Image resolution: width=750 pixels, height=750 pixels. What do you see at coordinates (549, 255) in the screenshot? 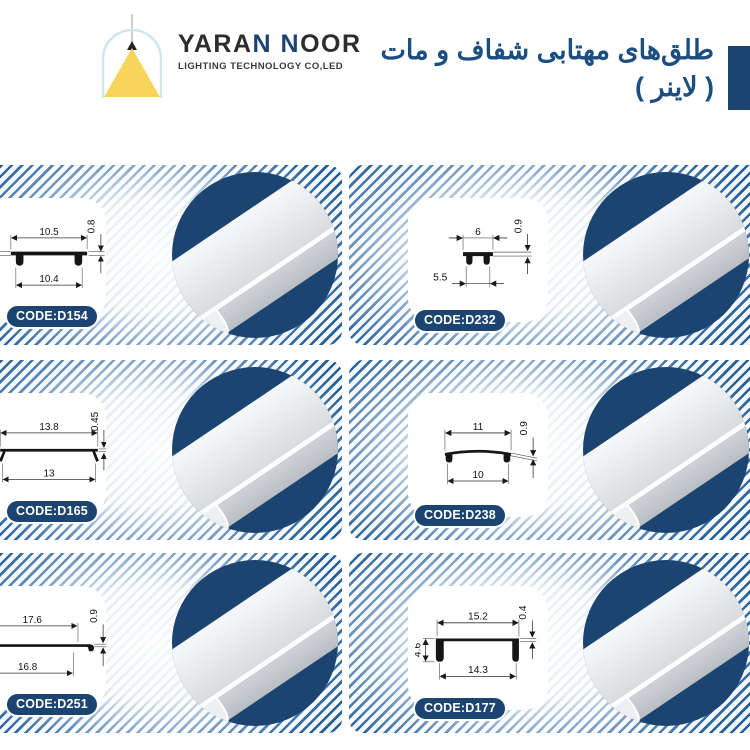
I see `product-card-d232: 6 0.9 5.5 CODE:D232` at bounding box center [549, 255].